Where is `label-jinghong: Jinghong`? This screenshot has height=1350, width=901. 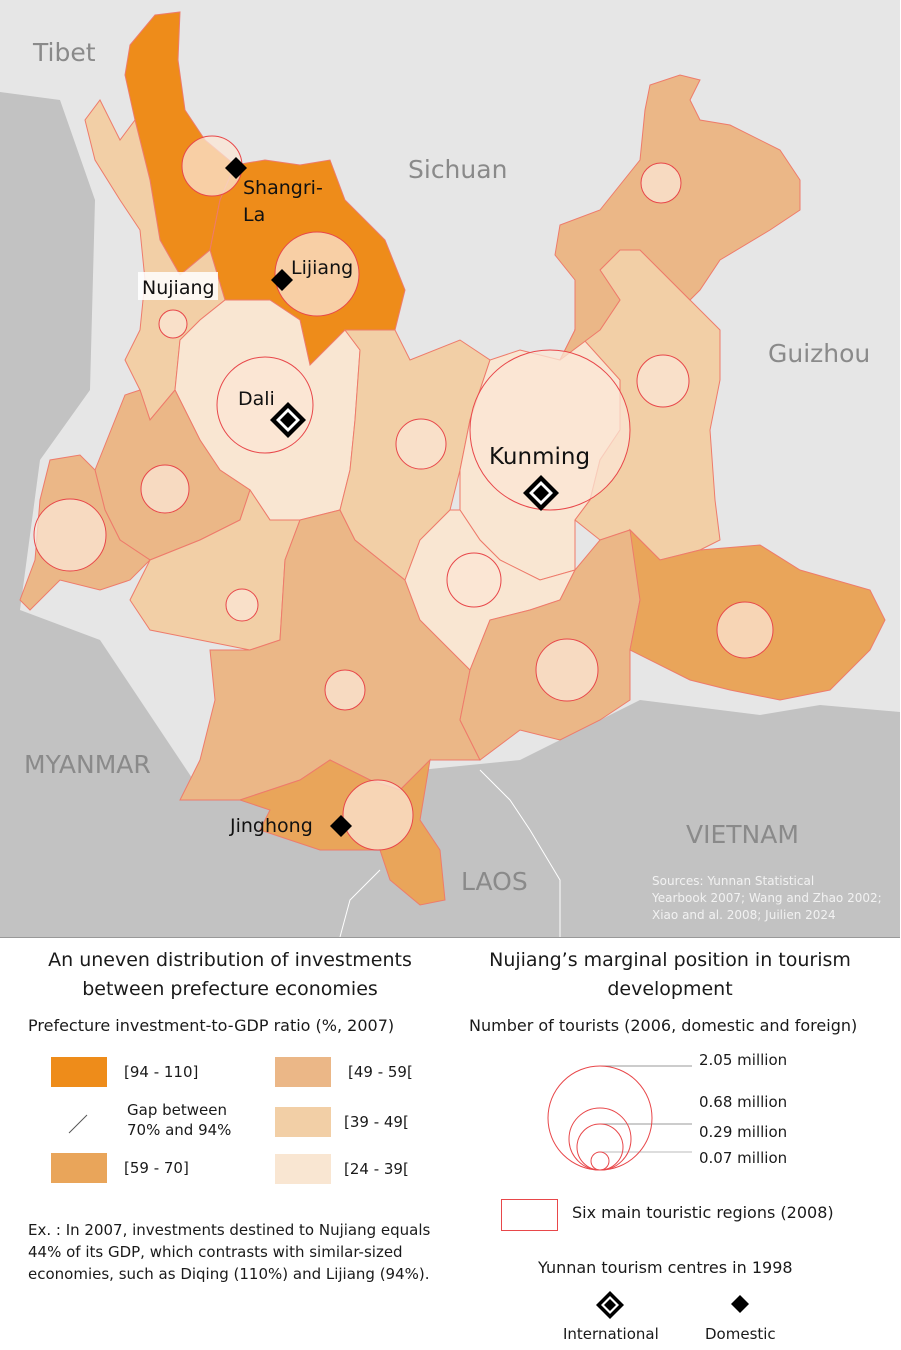 label-jinghong: Jinghong is located at coordinates (271, 826).